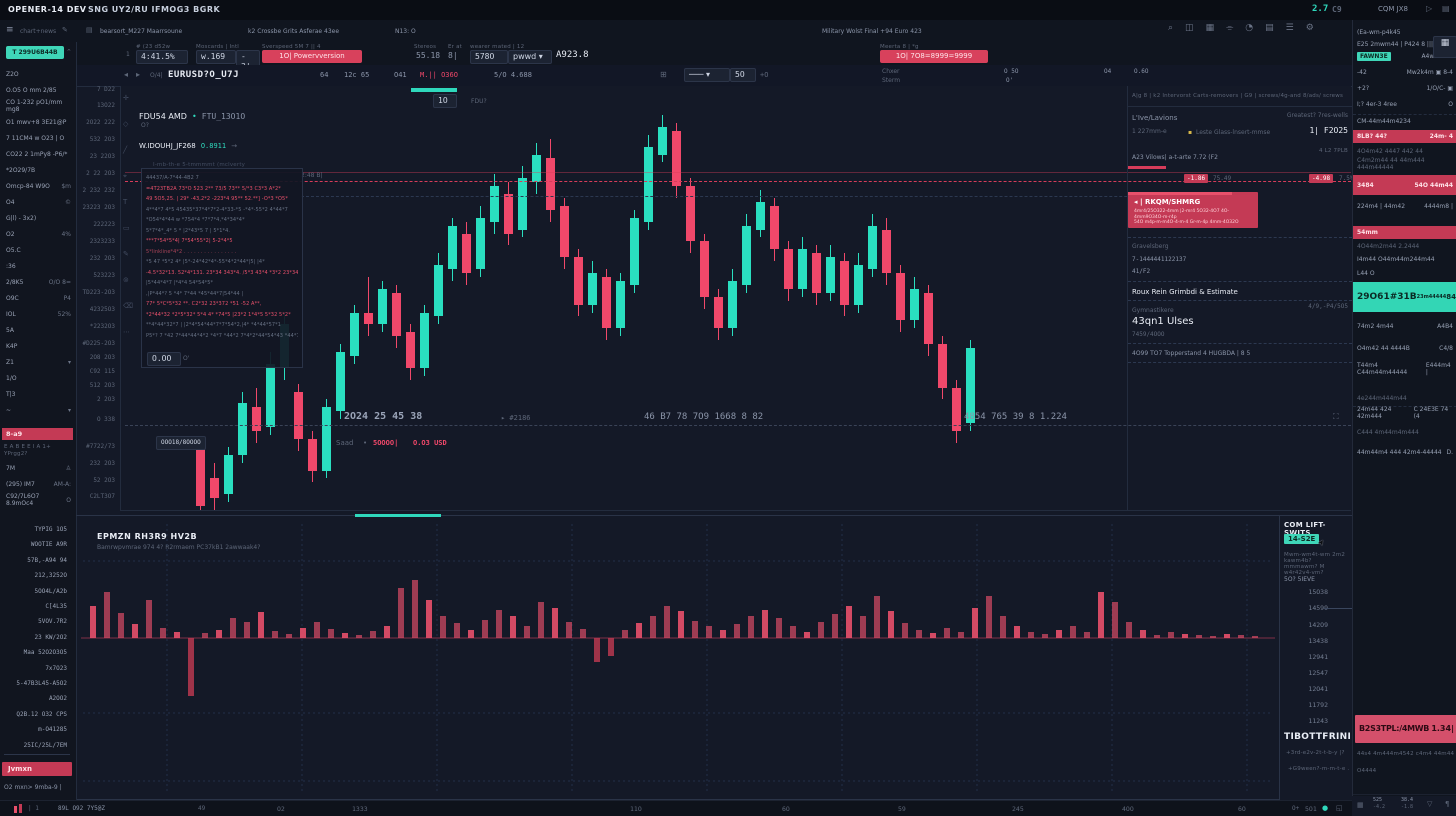  Describe the element at coordinates (37, 410) in the screenshot. I see `watchlist-row: ~ ▾` at that location.